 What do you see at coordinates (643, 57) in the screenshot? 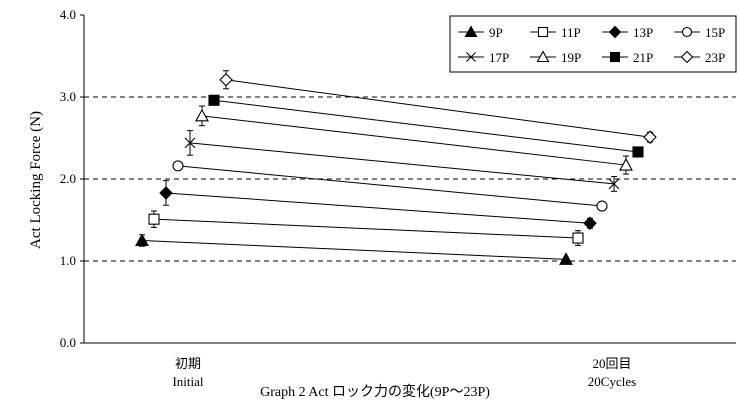
I see `legend-label: 21P` at bounding box center [643, 57].